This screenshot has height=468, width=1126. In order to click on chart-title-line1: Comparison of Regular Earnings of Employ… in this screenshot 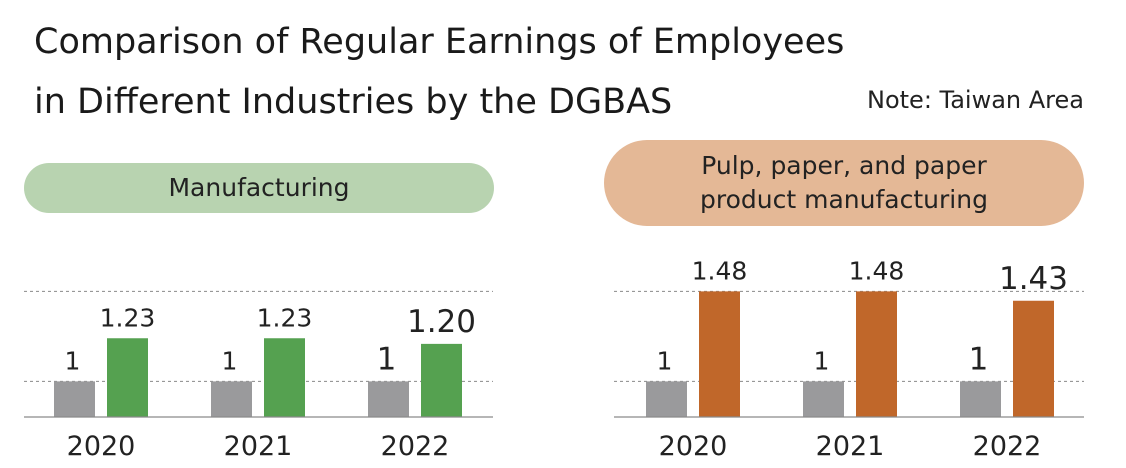, I will do `click(439, 42)`.